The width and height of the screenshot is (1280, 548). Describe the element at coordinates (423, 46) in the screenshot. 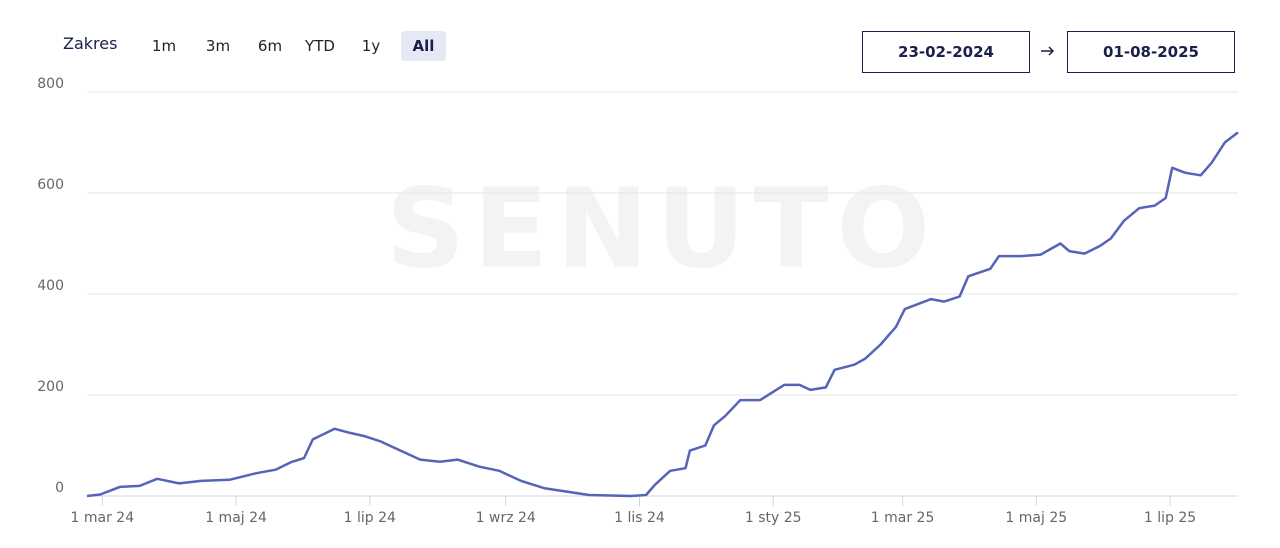

I see `range-button: All` at that location.